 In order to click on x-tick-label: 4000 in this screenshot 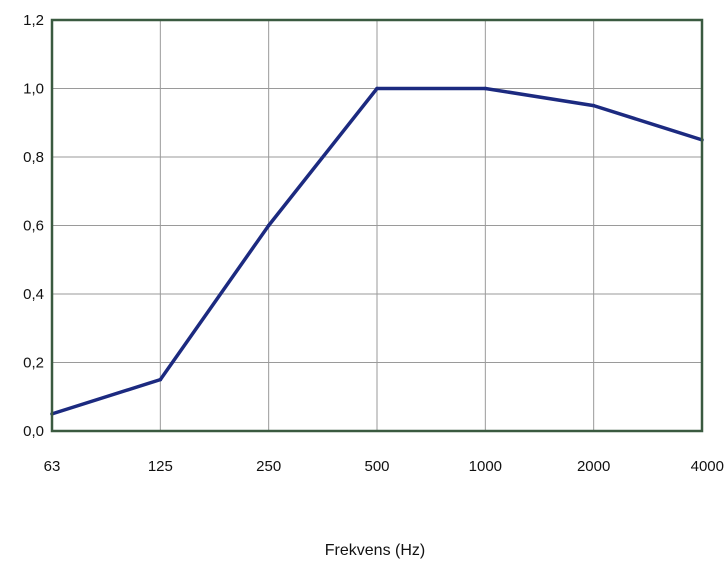, I will do `click(707, 466)`.